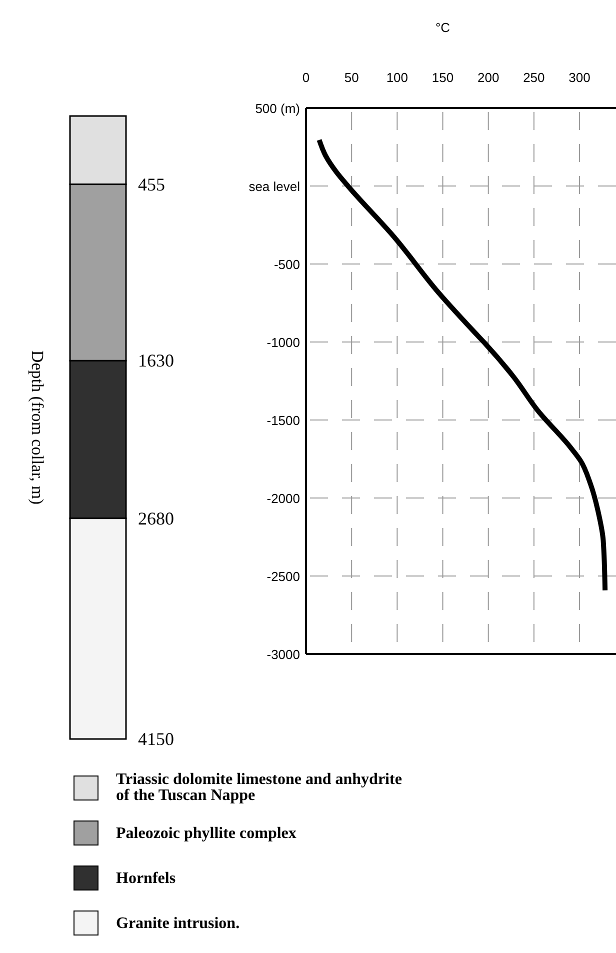  Describe the element at coordinates (156, 360) in the screenshot. I see `y-tick-label: 1630` at that location.